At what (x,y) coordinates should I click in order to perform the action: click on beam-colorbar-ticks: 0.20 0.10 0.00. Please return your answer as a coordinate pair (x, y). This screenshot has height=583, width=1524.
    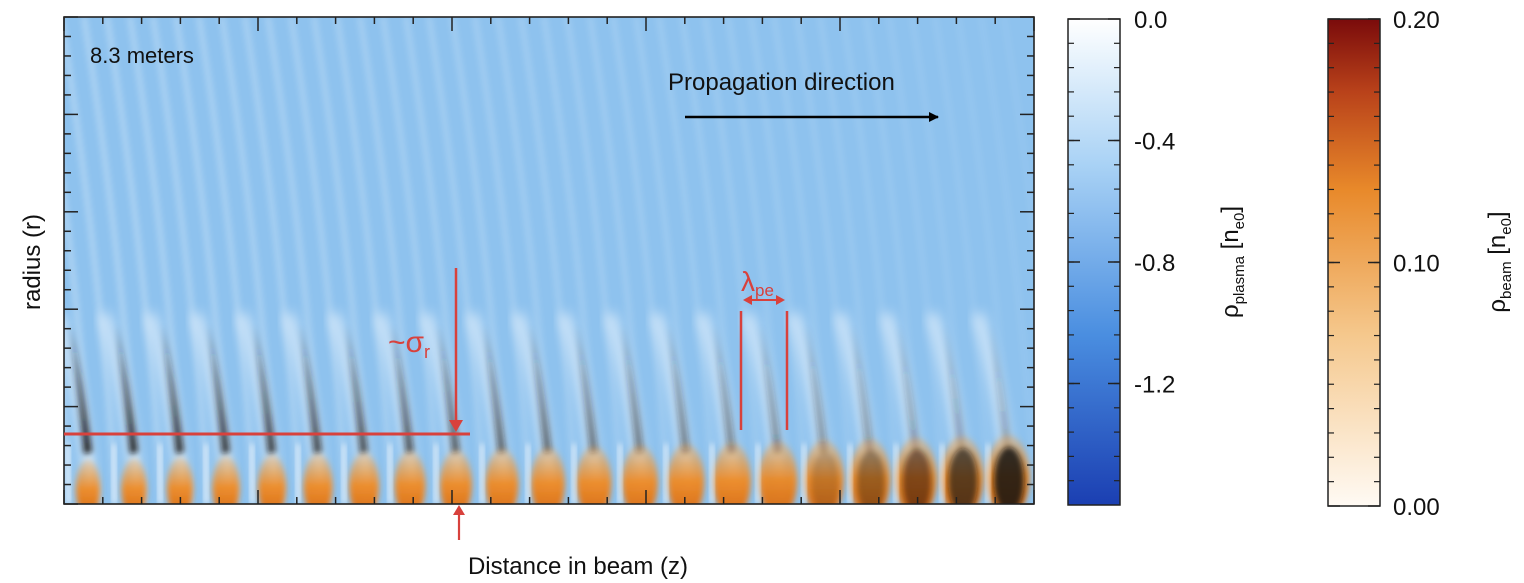
    Looking at the image, I should click on (1384, 264).